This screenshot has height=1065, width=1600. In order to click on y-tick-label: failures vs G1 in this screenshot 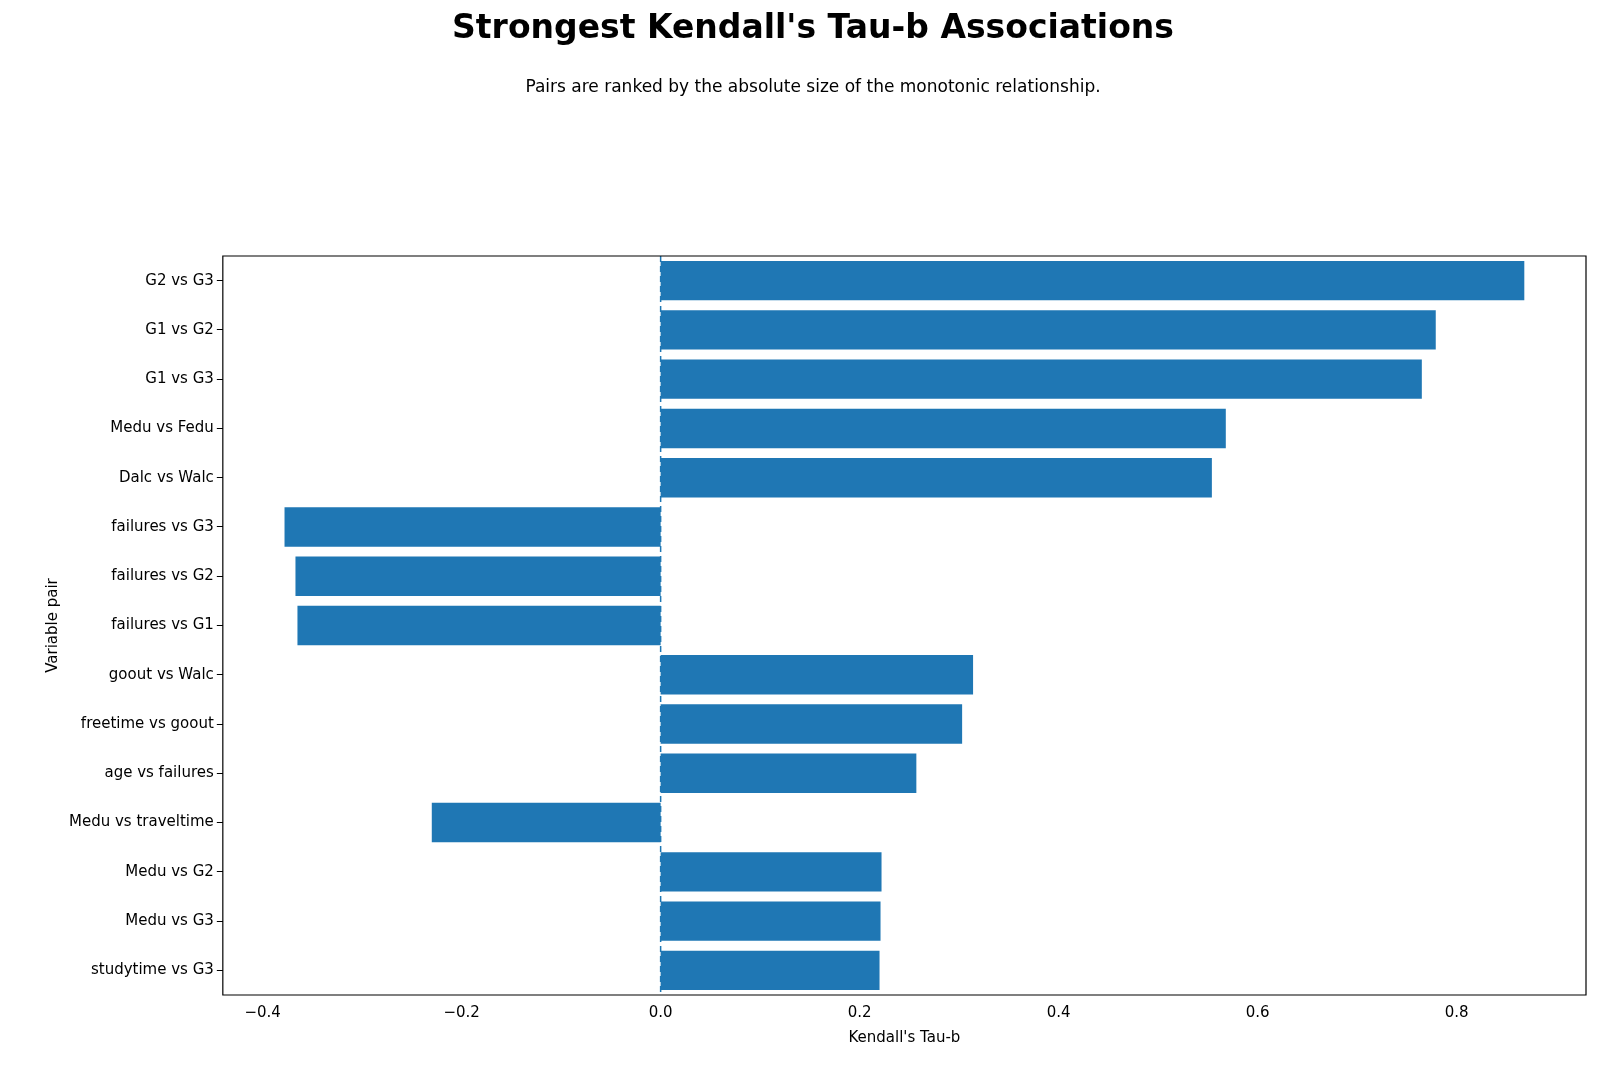, I will do `click(162, 624)`.